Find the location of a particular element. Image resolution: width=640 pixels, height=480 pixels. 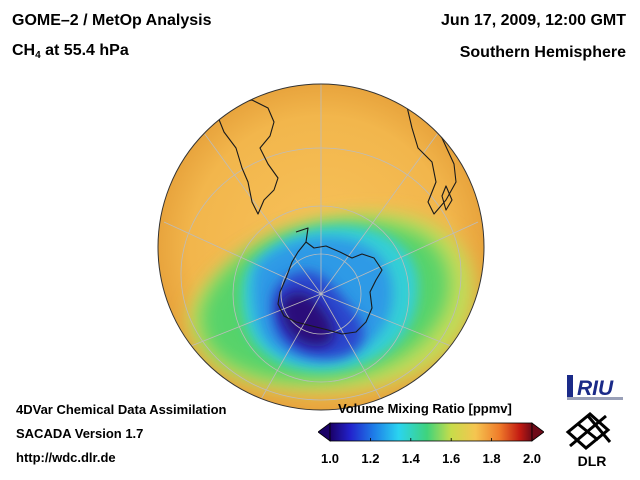

svg-text: RIU is located at coordinates (595, 388).